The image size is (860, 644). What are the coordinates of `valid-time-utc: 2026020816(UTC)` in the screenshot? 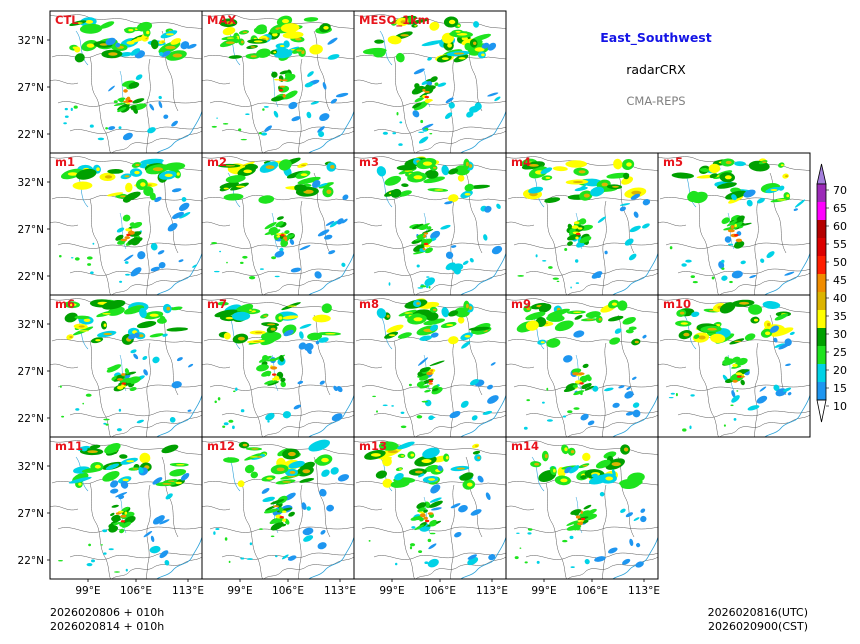 It's located at (758, 612).